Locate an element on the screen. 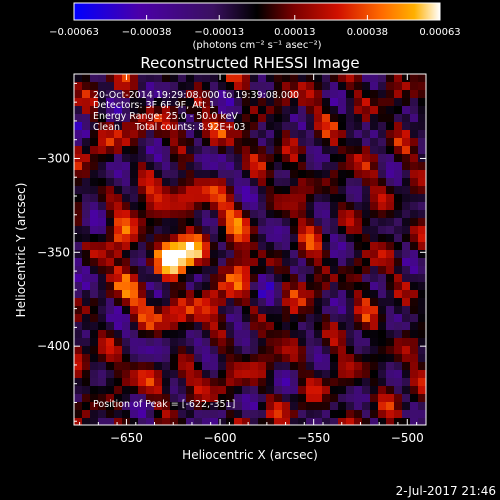 The image size is (500, 500). colorbar-tick-label: 0.00013 is located at coordinates (294, 32).